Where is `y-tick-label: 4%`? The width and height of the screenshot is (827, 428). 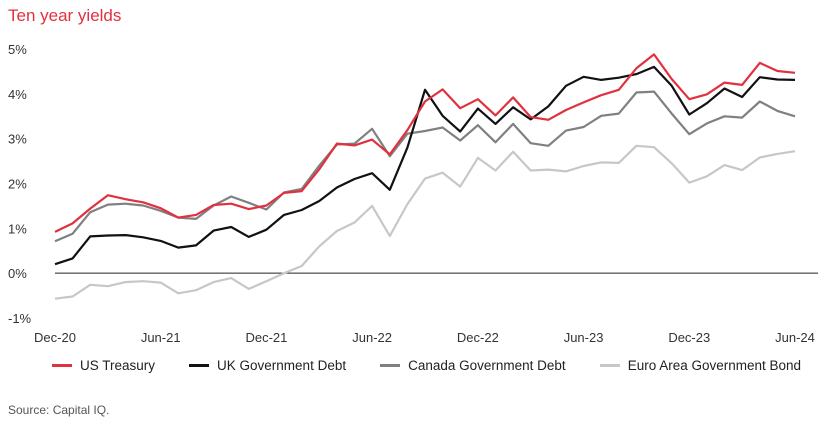 y-tick-label: 4% is located at coordinates (17, 94).